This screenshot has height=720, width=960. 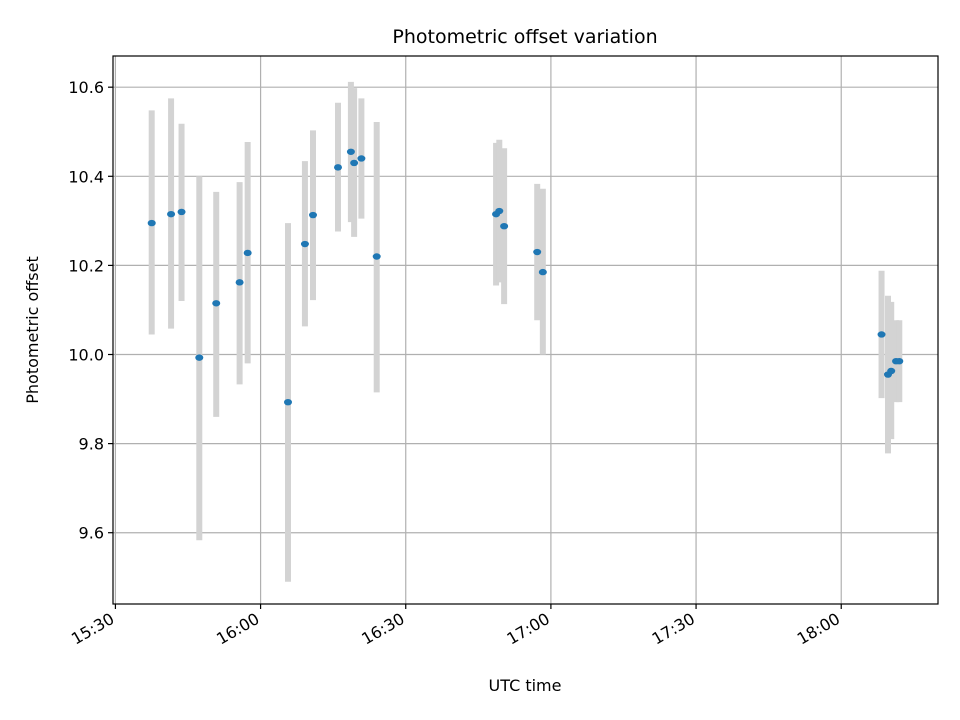 I want to click on y-tick-label: 10.2, so click(x=86, y=265).